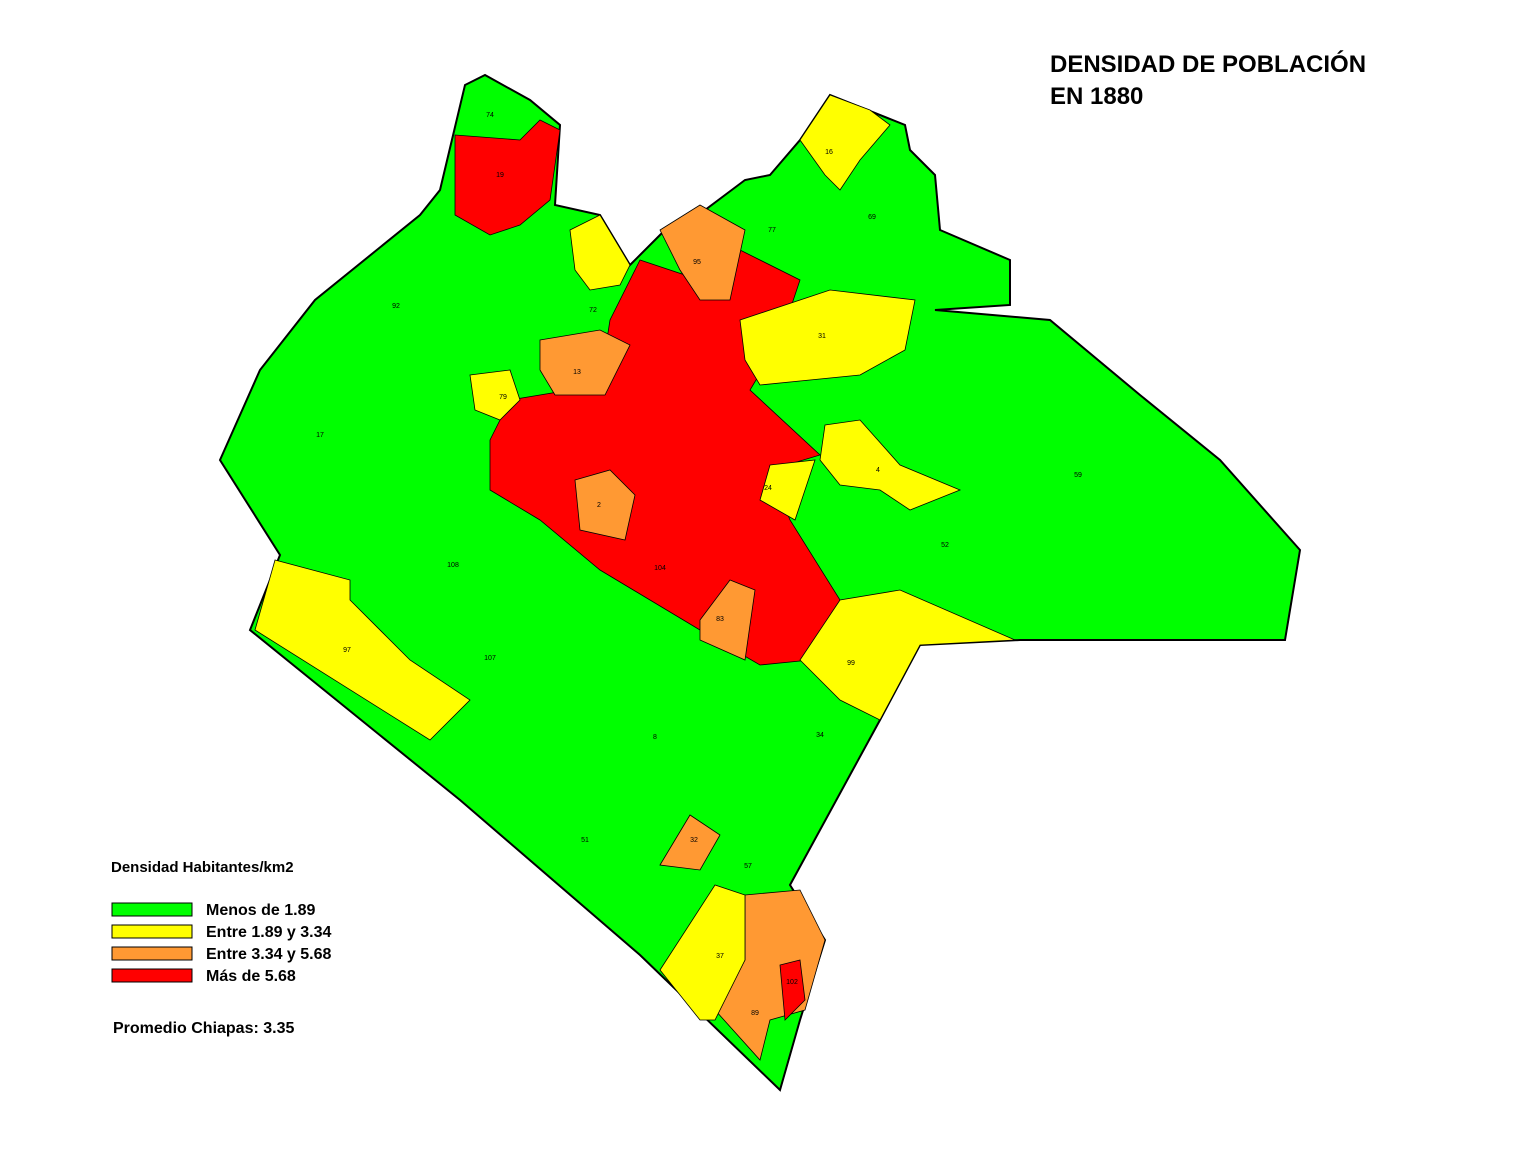  I want to click on legend-label: Menos de 1.89, so click(260, 910).